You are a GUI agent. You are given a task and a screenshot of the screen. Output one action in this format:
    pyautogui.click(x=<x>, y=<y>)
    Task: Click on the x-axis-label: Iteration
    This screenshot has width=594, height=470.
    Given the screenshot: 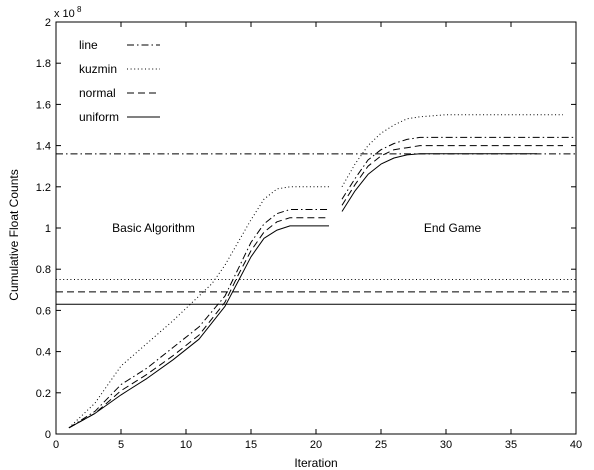 What is the action you would take?
    pyautogui.click(x=315, y=463)
    